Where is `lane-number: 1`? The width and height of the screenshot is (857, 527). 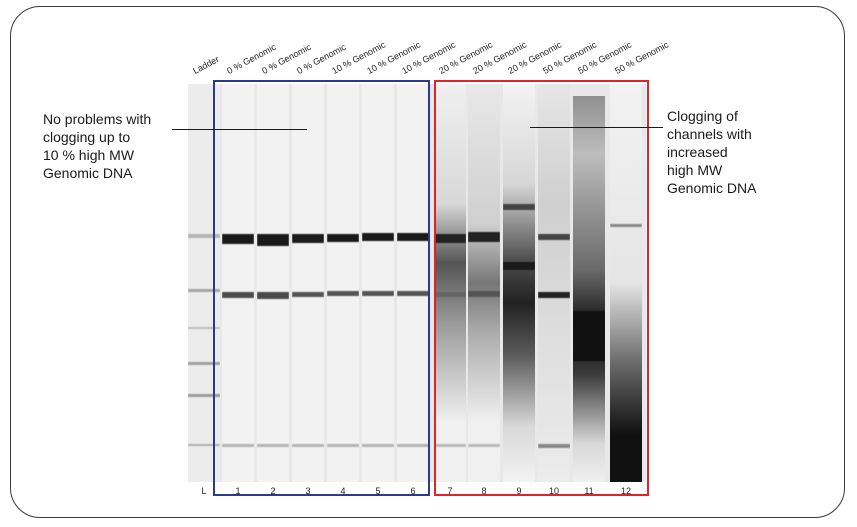 lane-number: 1 is located at coordinates (238, 491).